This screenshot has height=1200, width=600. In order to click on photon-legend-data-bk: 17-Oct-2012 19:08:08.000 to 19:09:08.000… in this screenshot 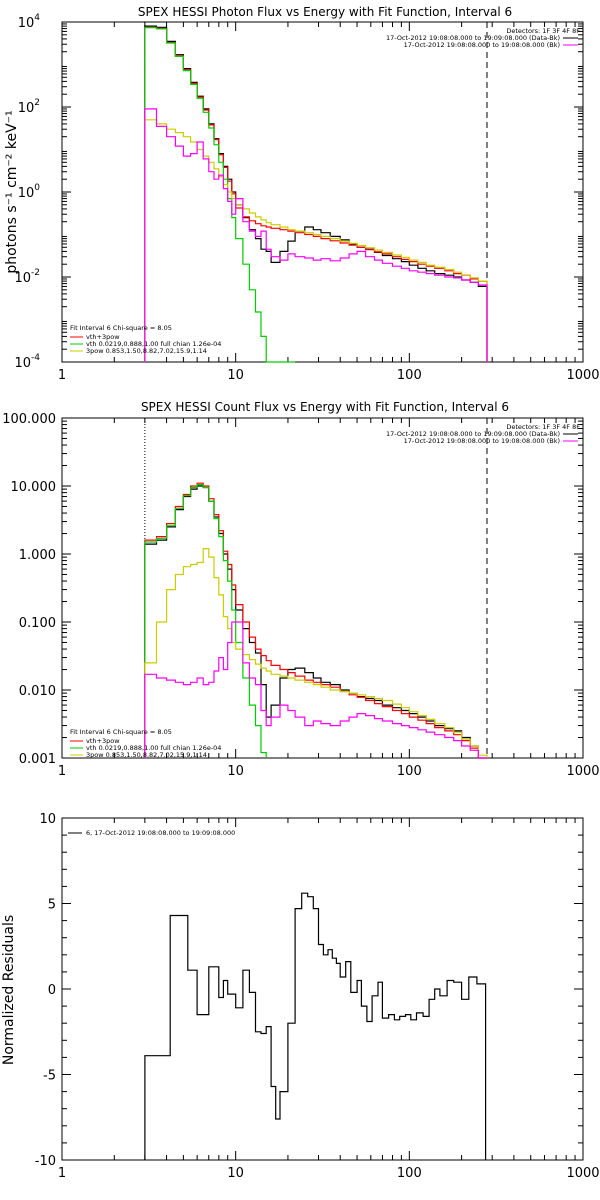, I will do `click(473, 38)`.